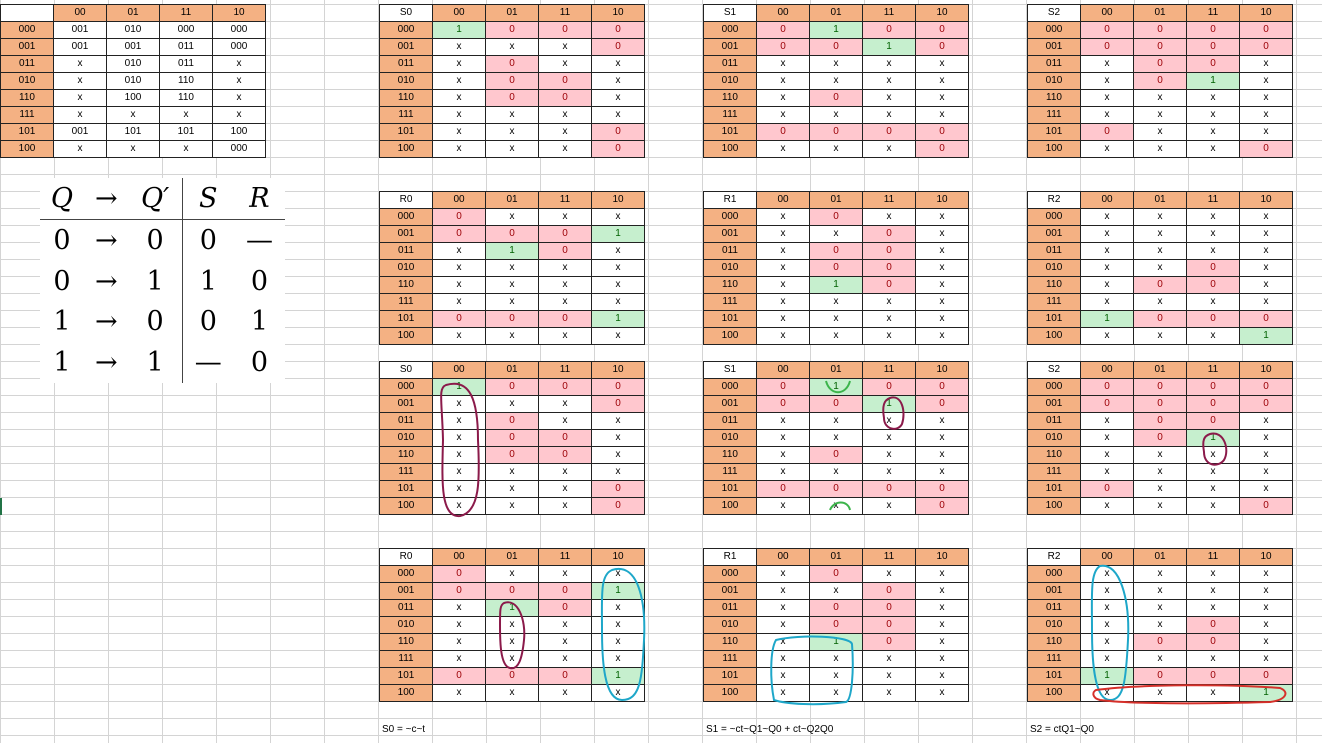 Image resolution: width=1322 pixels, height=743 pixels. What do you see at coordinates (1054, 506) in the screenshot?
I see `row-label: 100` at bounding box center [1054, 506].